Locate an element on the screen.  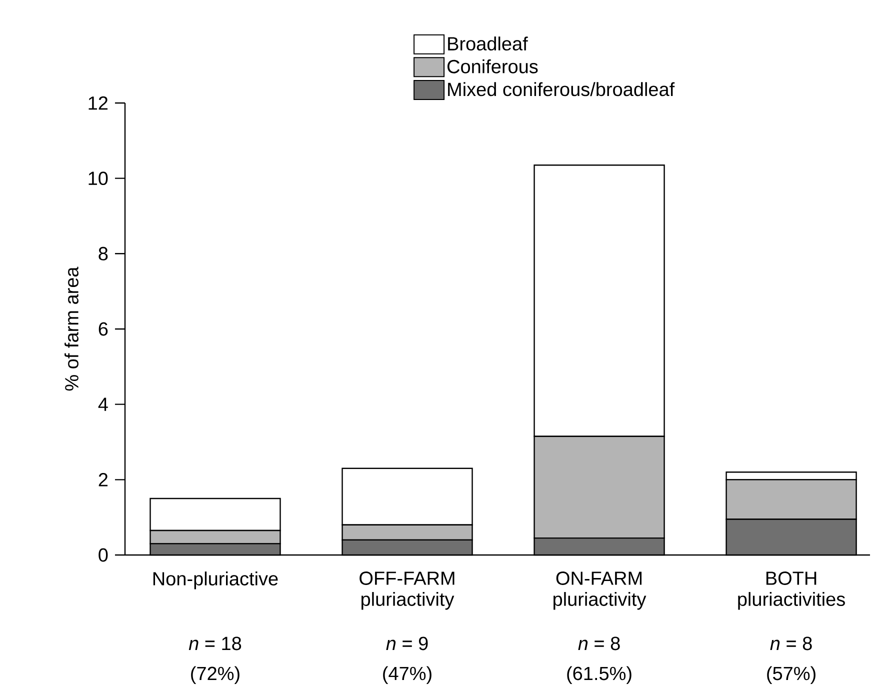
text: (47%) is located at coordinates (407, 675).